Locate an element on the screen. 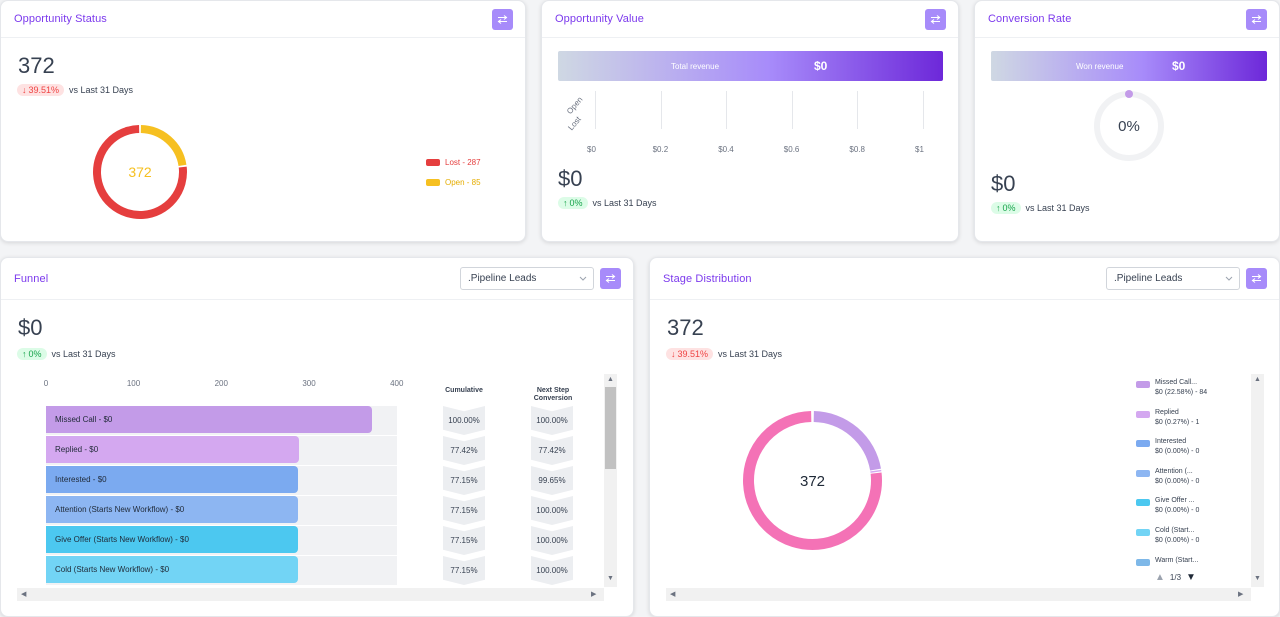  pager-prev-icon: ▲ is located at coordinates (1160, 577).